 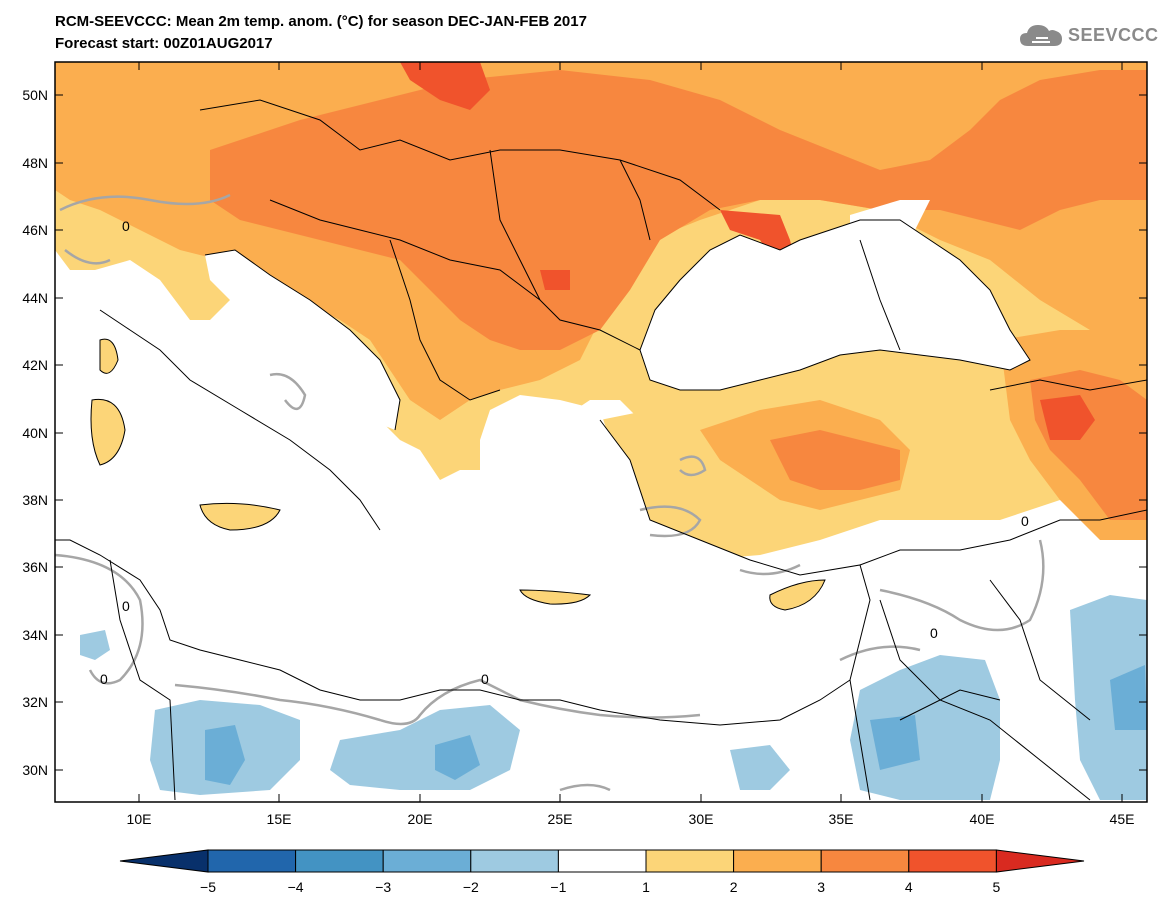 What do you see at coordinates (383, 887) in the screenshot?
I see `colorbar-tick: −3` at bounding box center [383, 887].